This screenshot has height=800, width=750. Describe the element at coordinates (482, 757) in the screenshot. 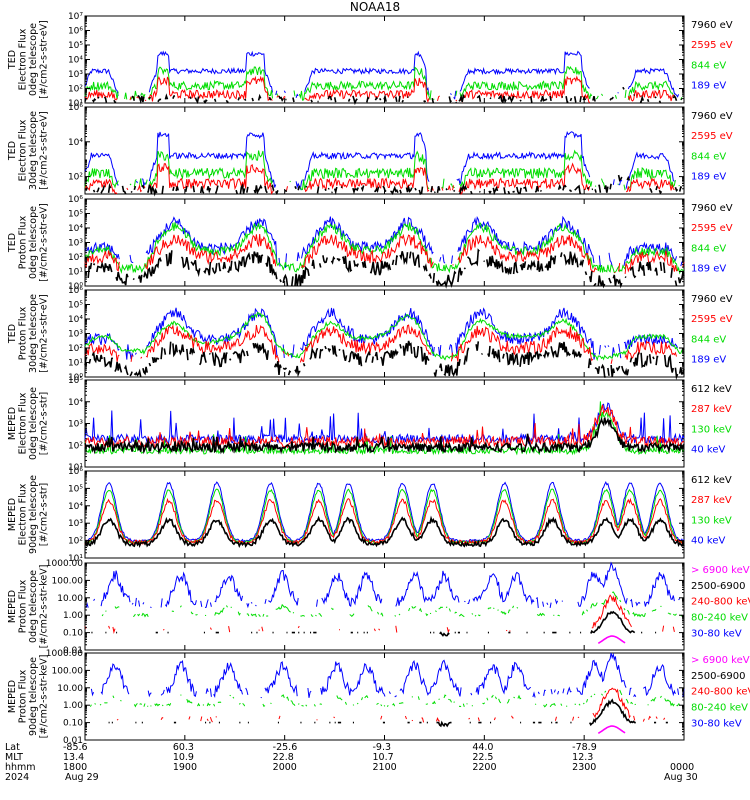

I see `x-axis-value: 22.5` at that location.